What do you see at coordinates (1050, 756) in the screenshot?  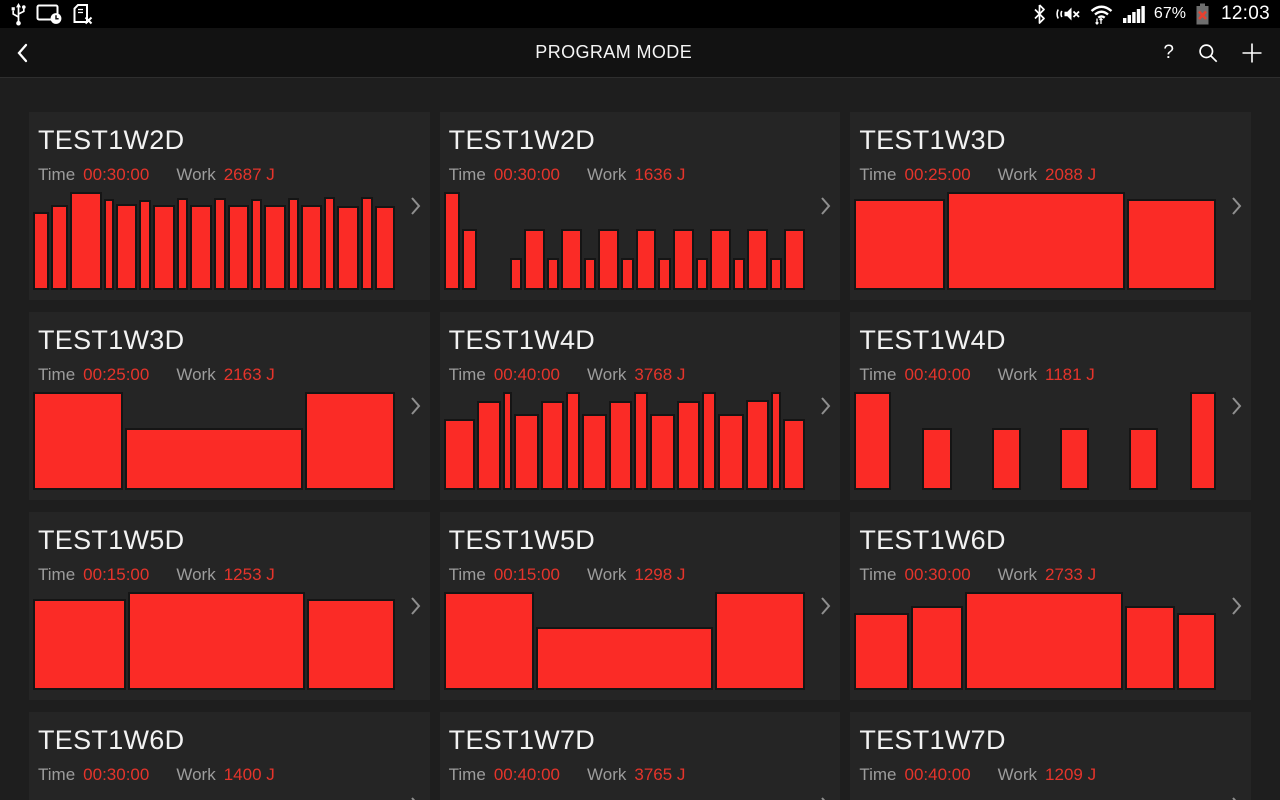 I see `program-card: TEST1W7D Time 00:40:00 Work 1209 J` at bounding box center [1050, 756].